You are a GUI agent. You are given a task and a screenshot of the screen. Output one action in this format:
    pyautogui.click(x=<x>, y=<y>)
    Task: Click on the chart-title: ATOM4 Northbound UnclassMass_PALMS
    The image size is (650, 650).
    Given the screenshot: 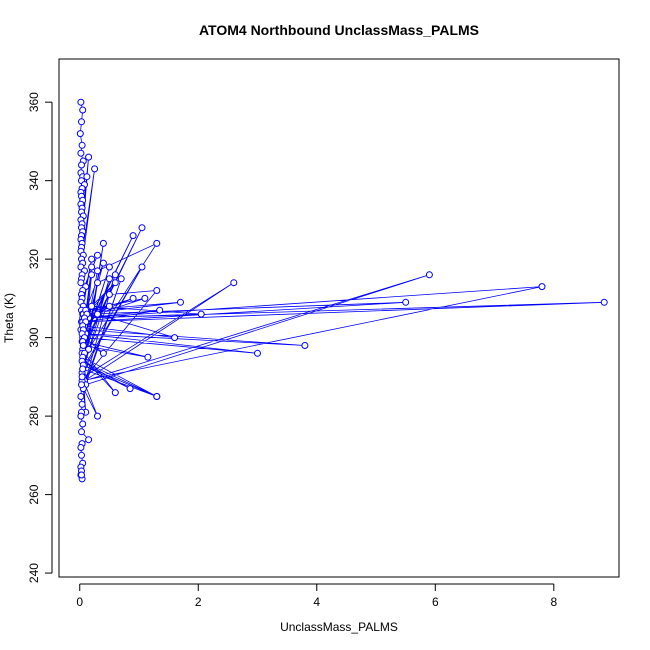 What is the action you would take?
    pyautogui.click(x=339, y=30)
    